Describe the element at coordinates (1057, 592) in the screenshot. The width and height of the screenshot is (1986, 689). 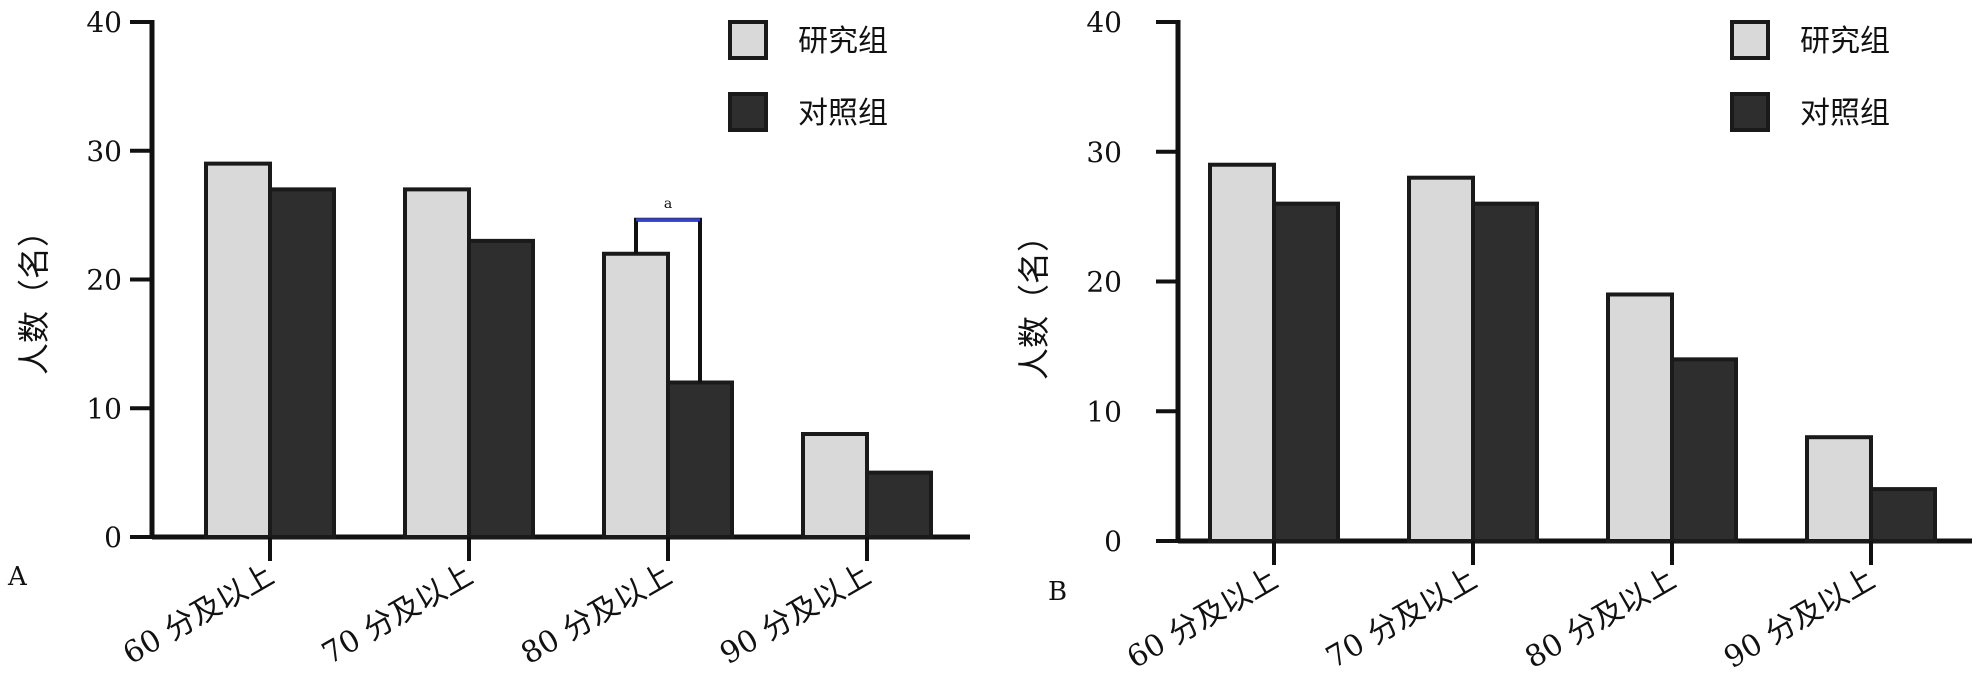
I see `panel-label: B` at that location.